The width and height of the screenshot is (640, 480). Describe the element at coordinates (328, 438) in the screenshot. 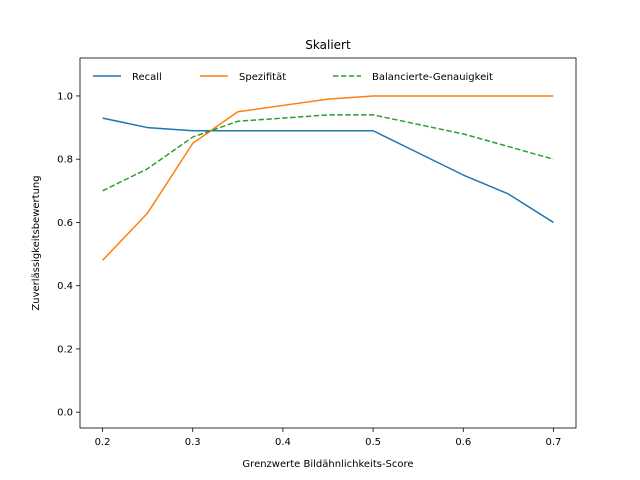

I see `x-axis: 0.2 0.3 0.4 0.5 0.6 0.7` at that location.